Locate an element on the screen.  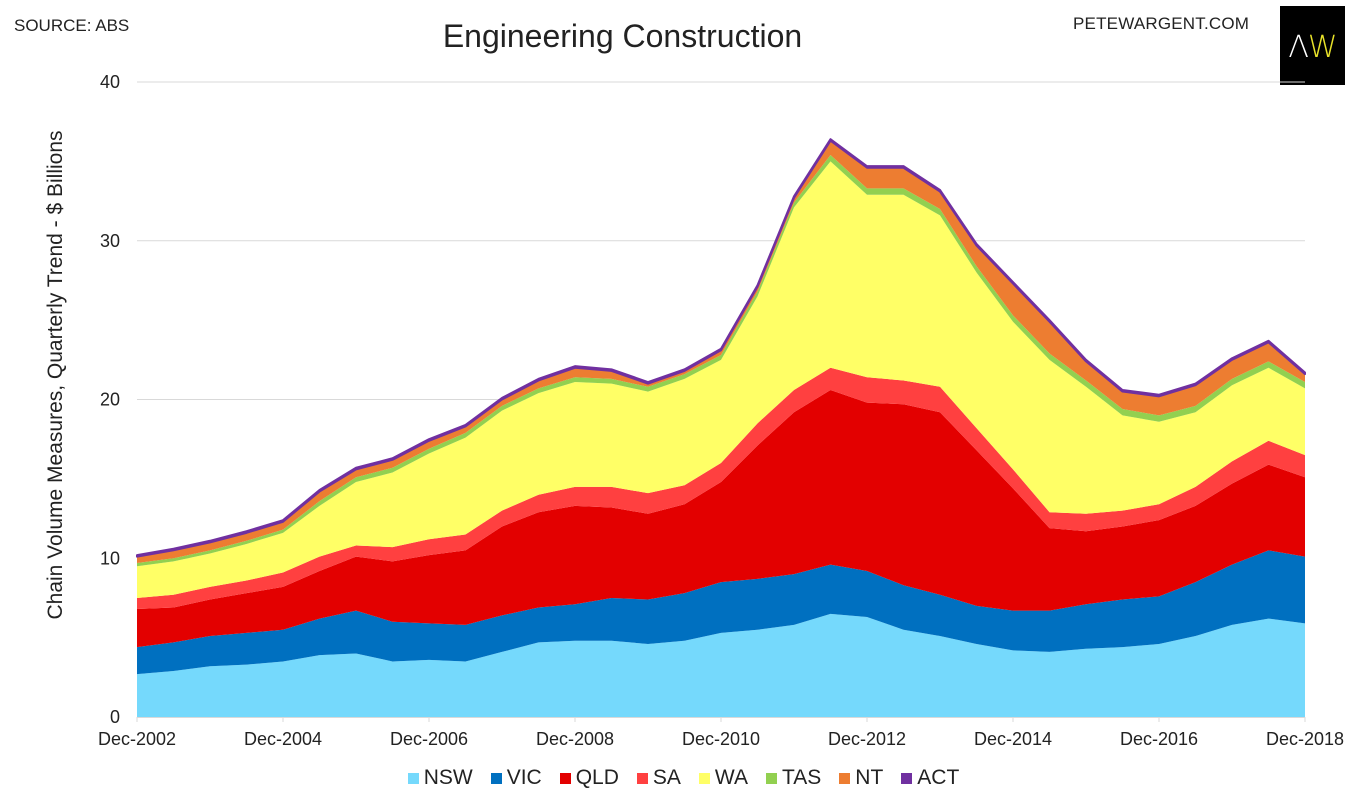
x-tick-label: Dec-2018 is located at coordinates (1305, 739).